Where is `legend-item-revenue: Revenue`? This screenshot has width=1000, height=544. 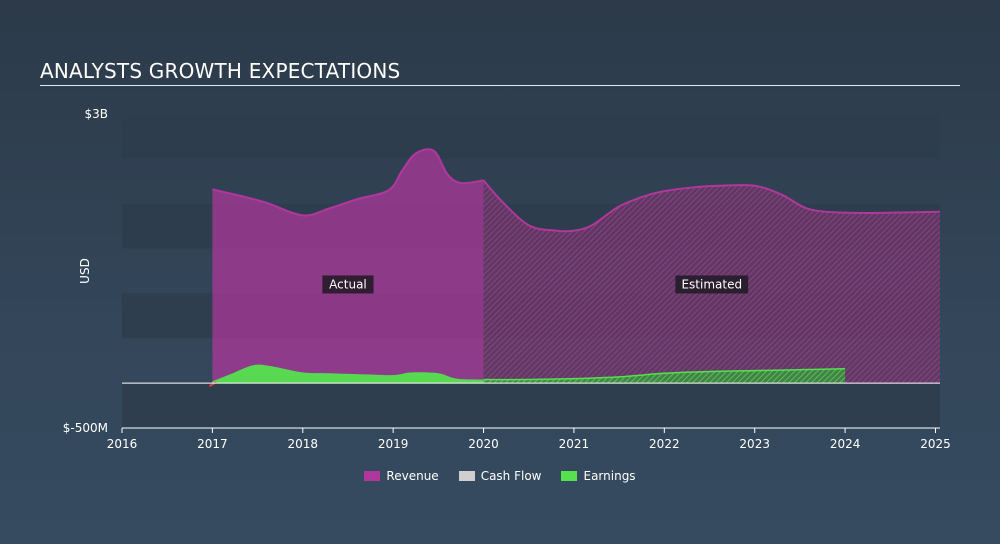
legend-item-revenue: Revenue is located at coordinates (401, 476).